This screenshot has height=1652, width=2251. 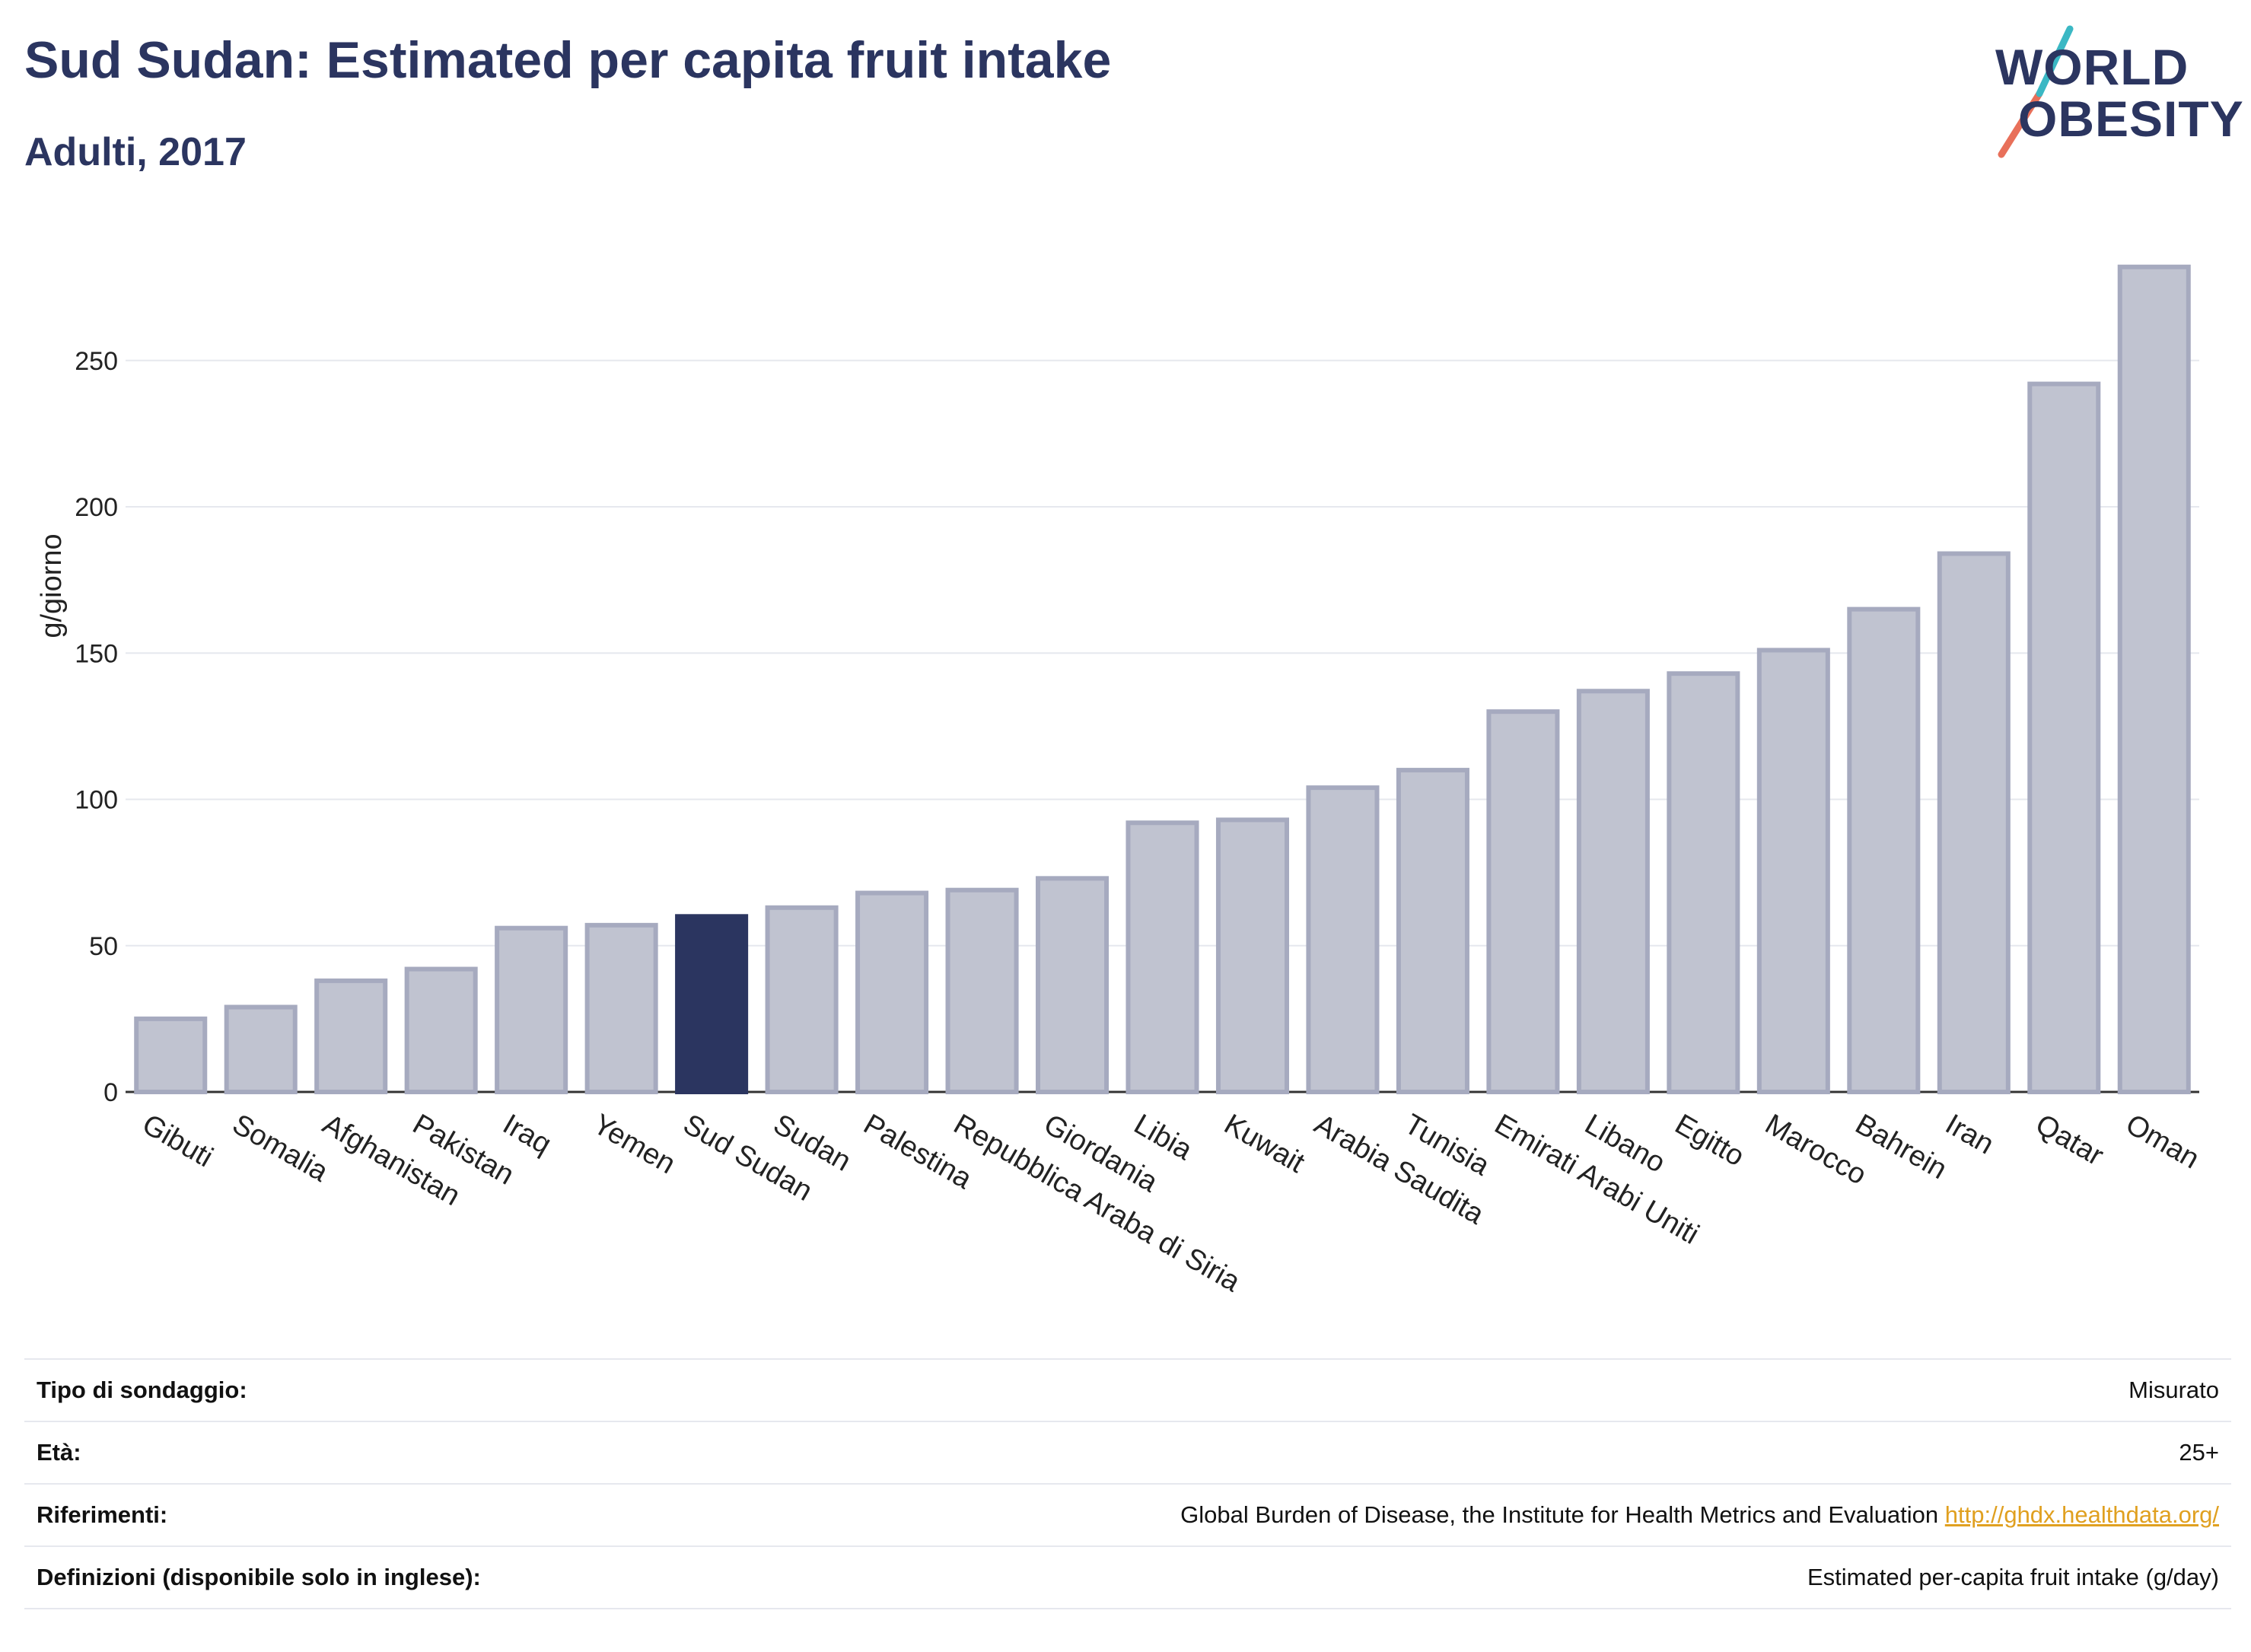 What do you see at coordinates (102, 1514) in the screenshot?
I see `info-label: Riferimenti:` at bounding box center [102, 1514].